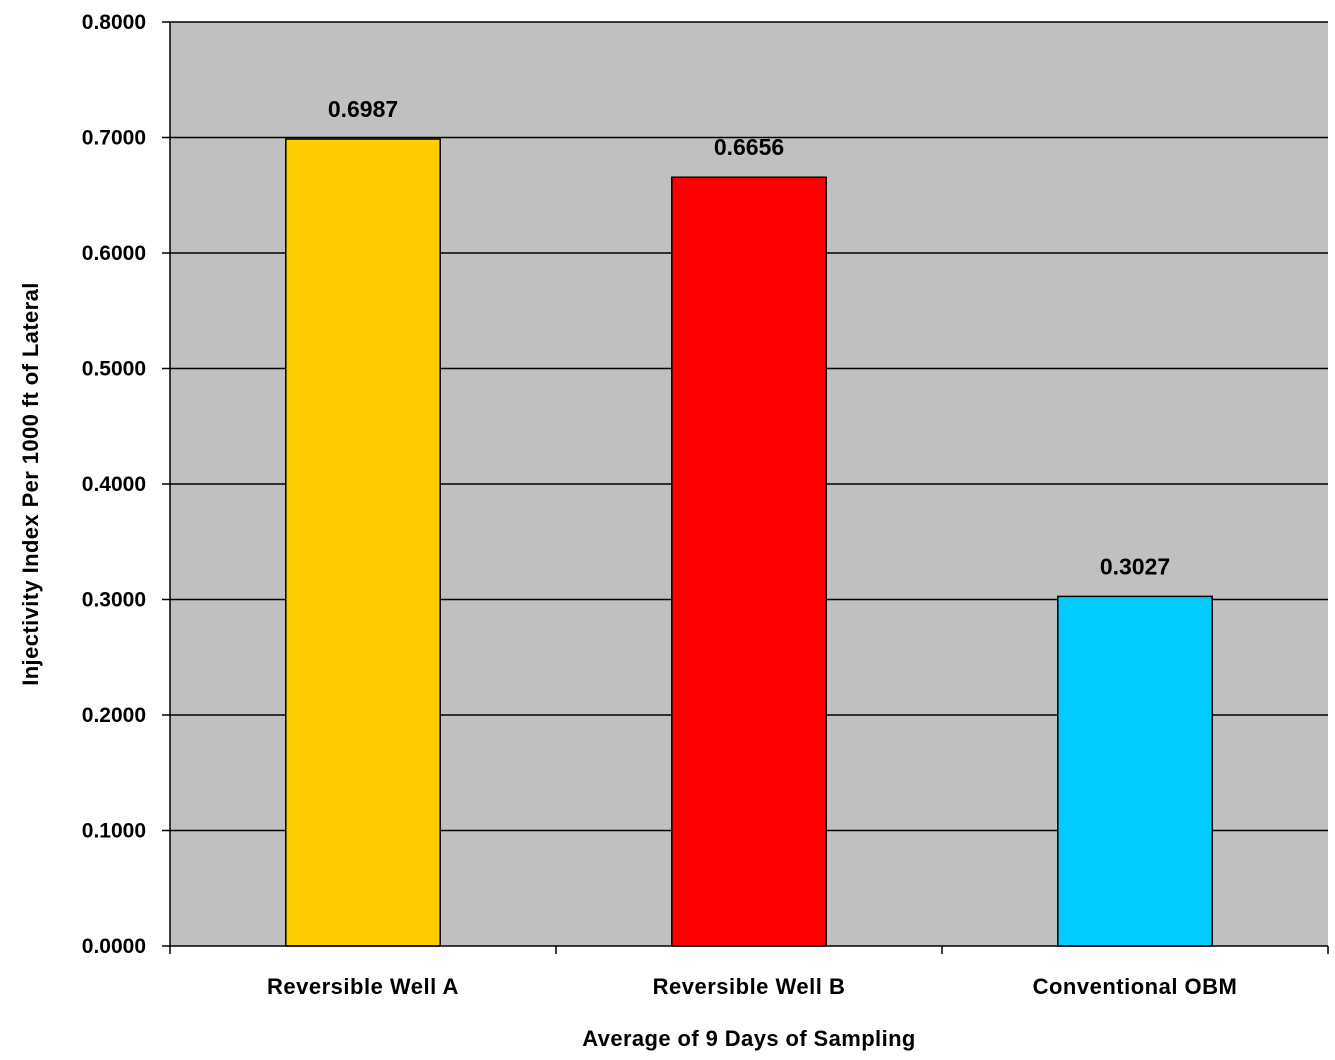 The height and width of the screenshot is (1060, 1335). I want to click on y-tick-label: 0.5000, so click(114, 369).